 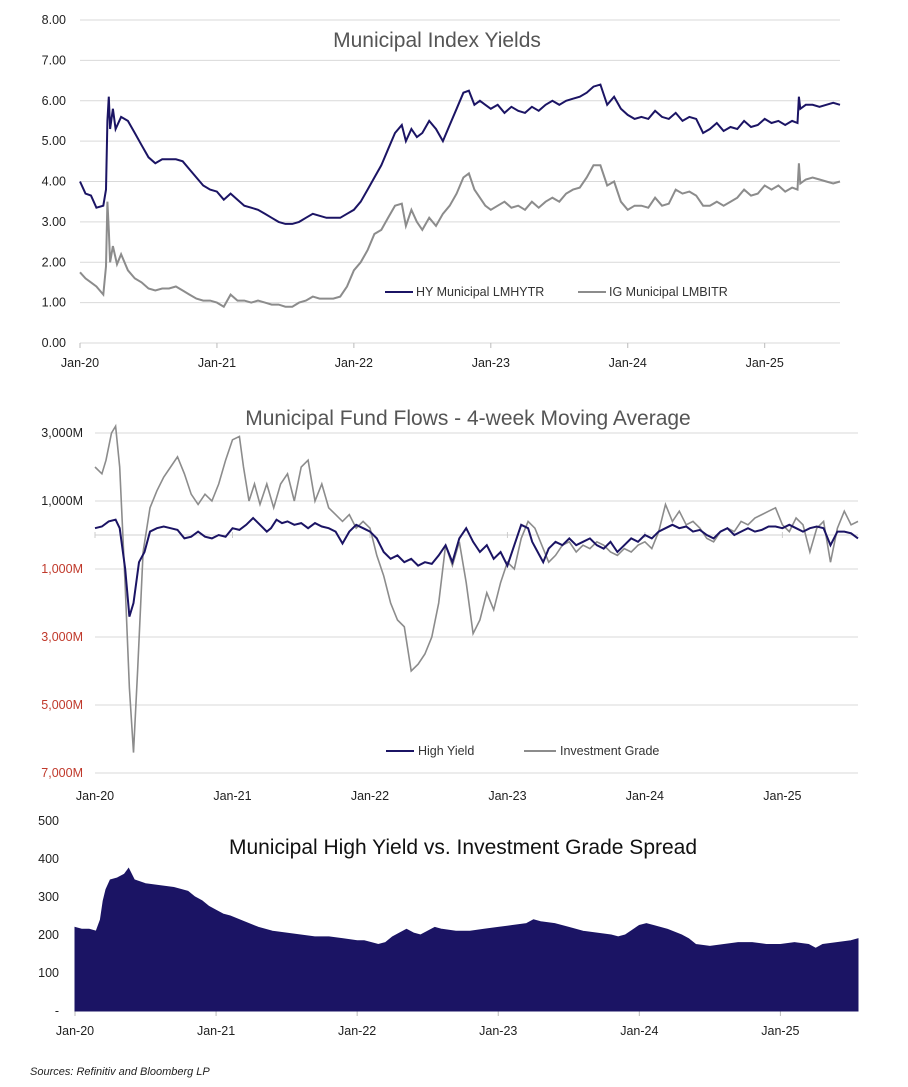 What do you see at coordinates (62, 705) in the screenshot?
I see `y-tick-label-negative: 5,000M` at bounding box center [62, 705].